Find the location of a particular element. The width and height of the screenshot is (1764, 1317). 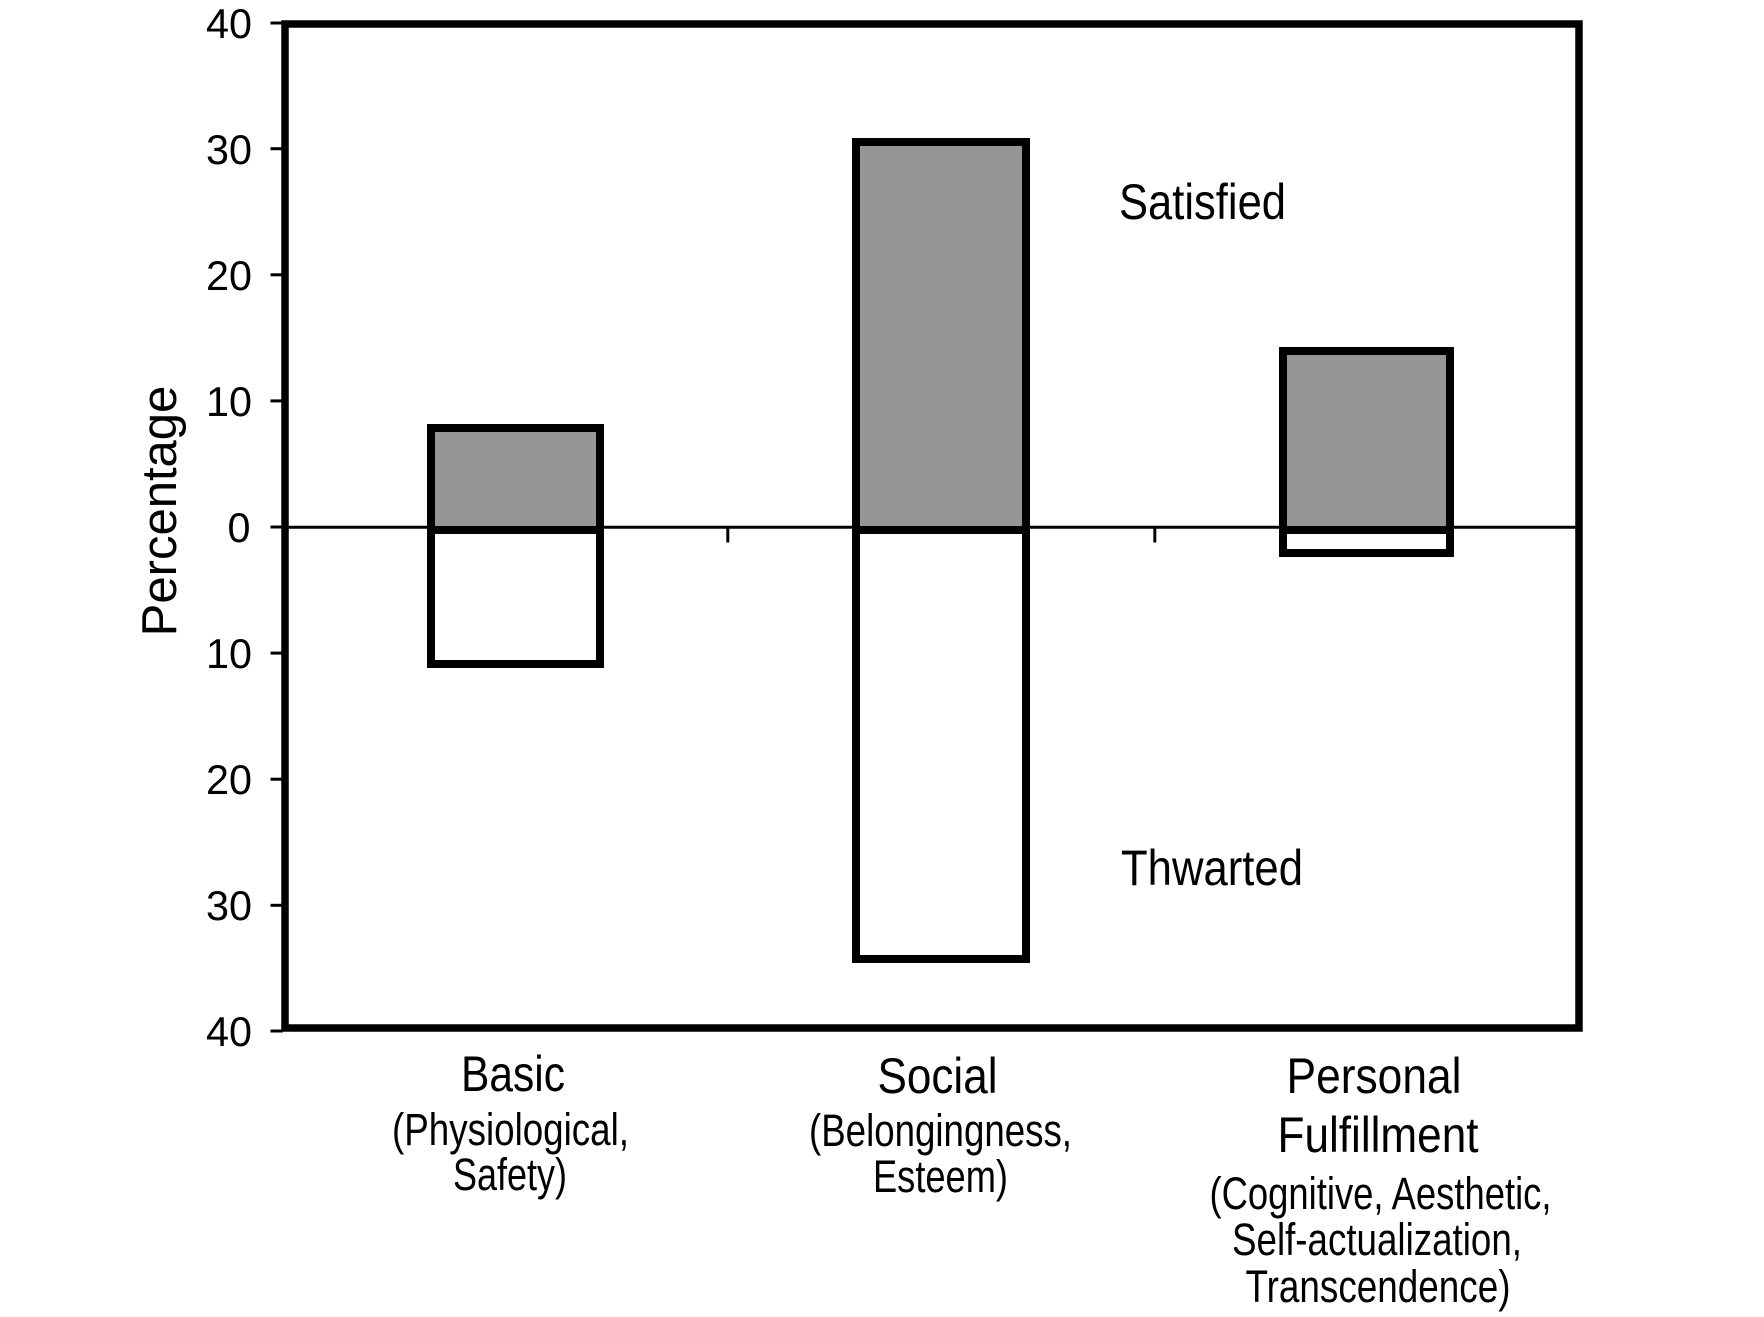

svg-text: (Physiological, is located at coordinates (510, 1129).